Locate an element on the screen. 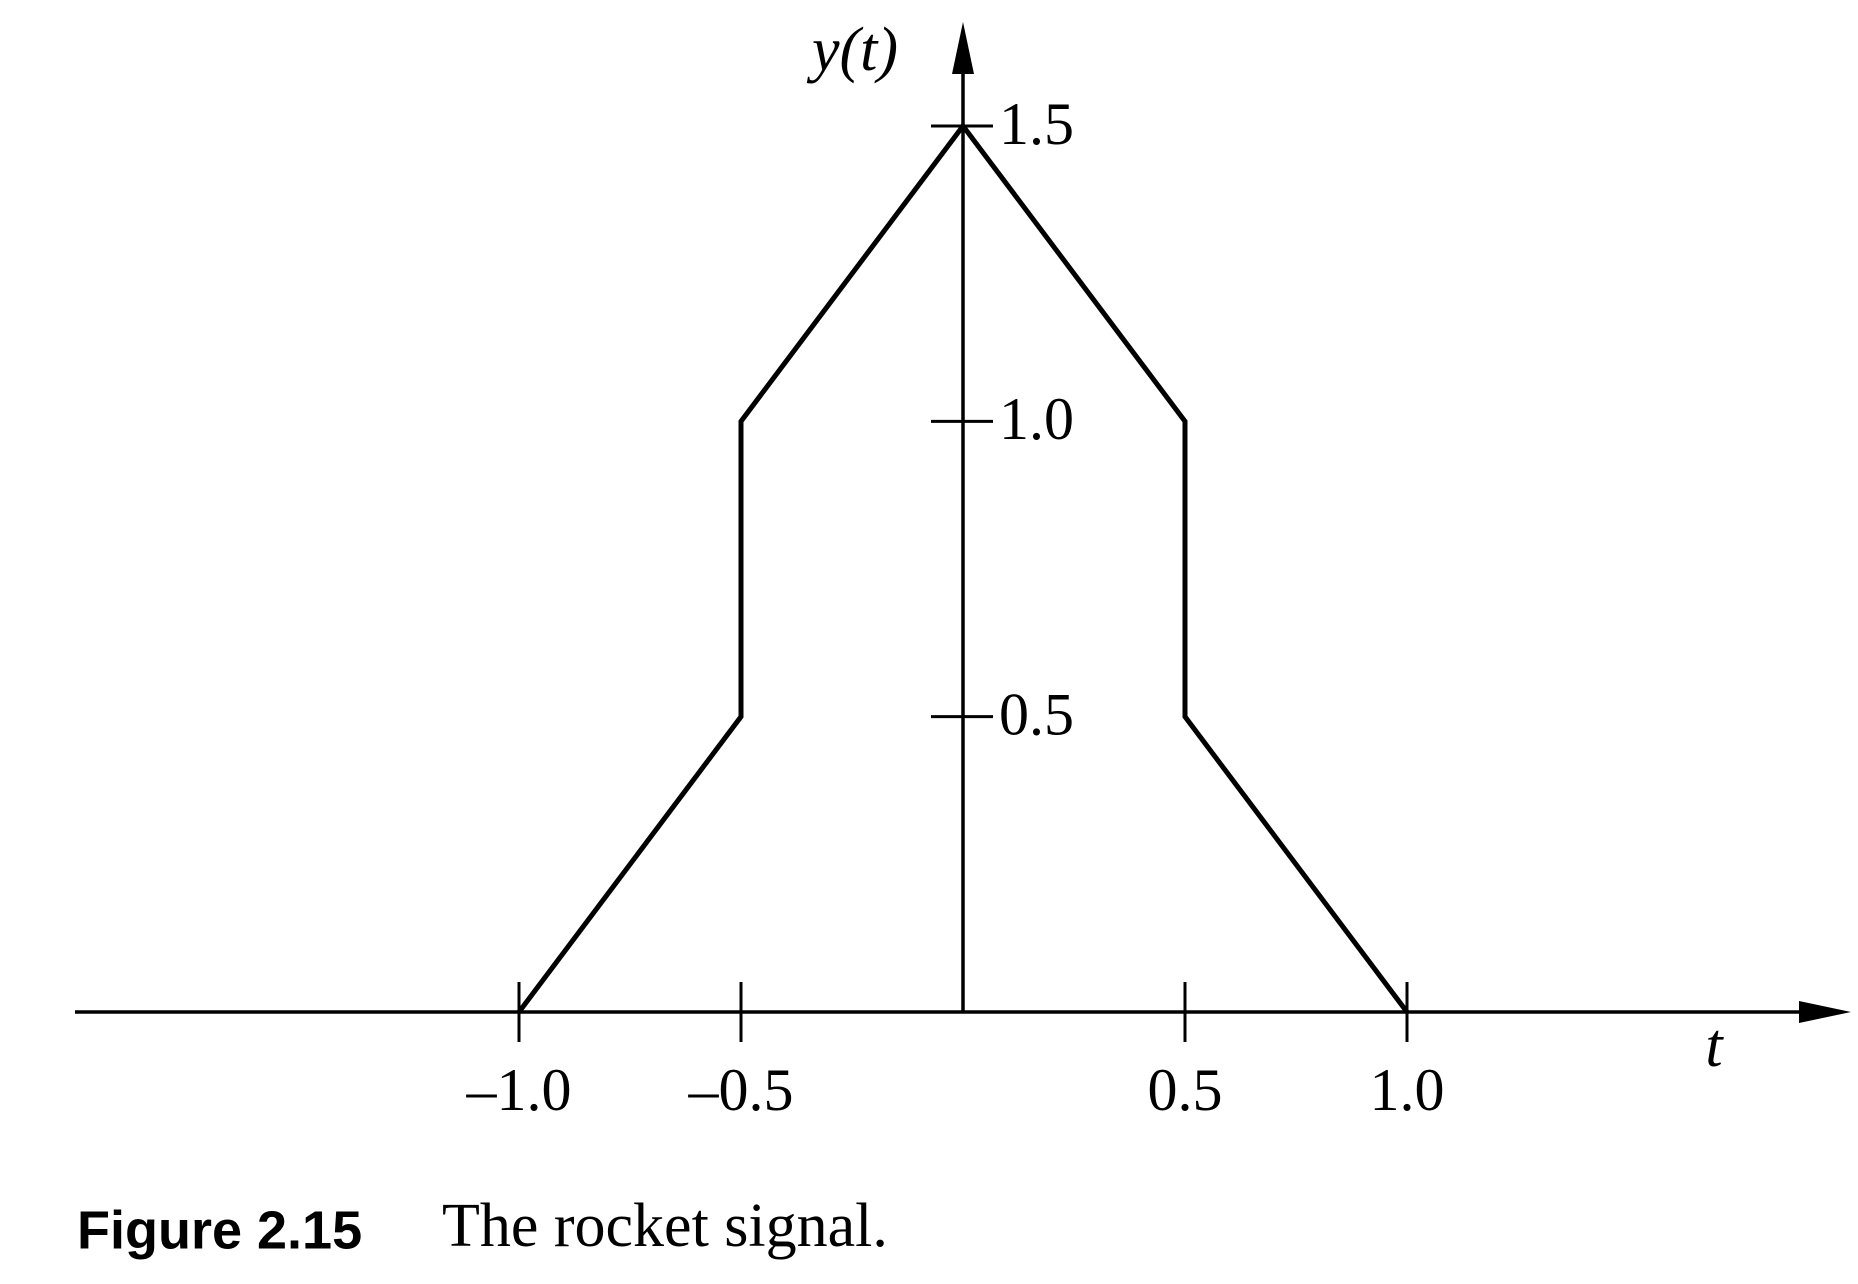 Image resolution: width=1858 pixels, height=1284 pixels. y-tick-label: 1.0 is located at coordinates (1036, 419).